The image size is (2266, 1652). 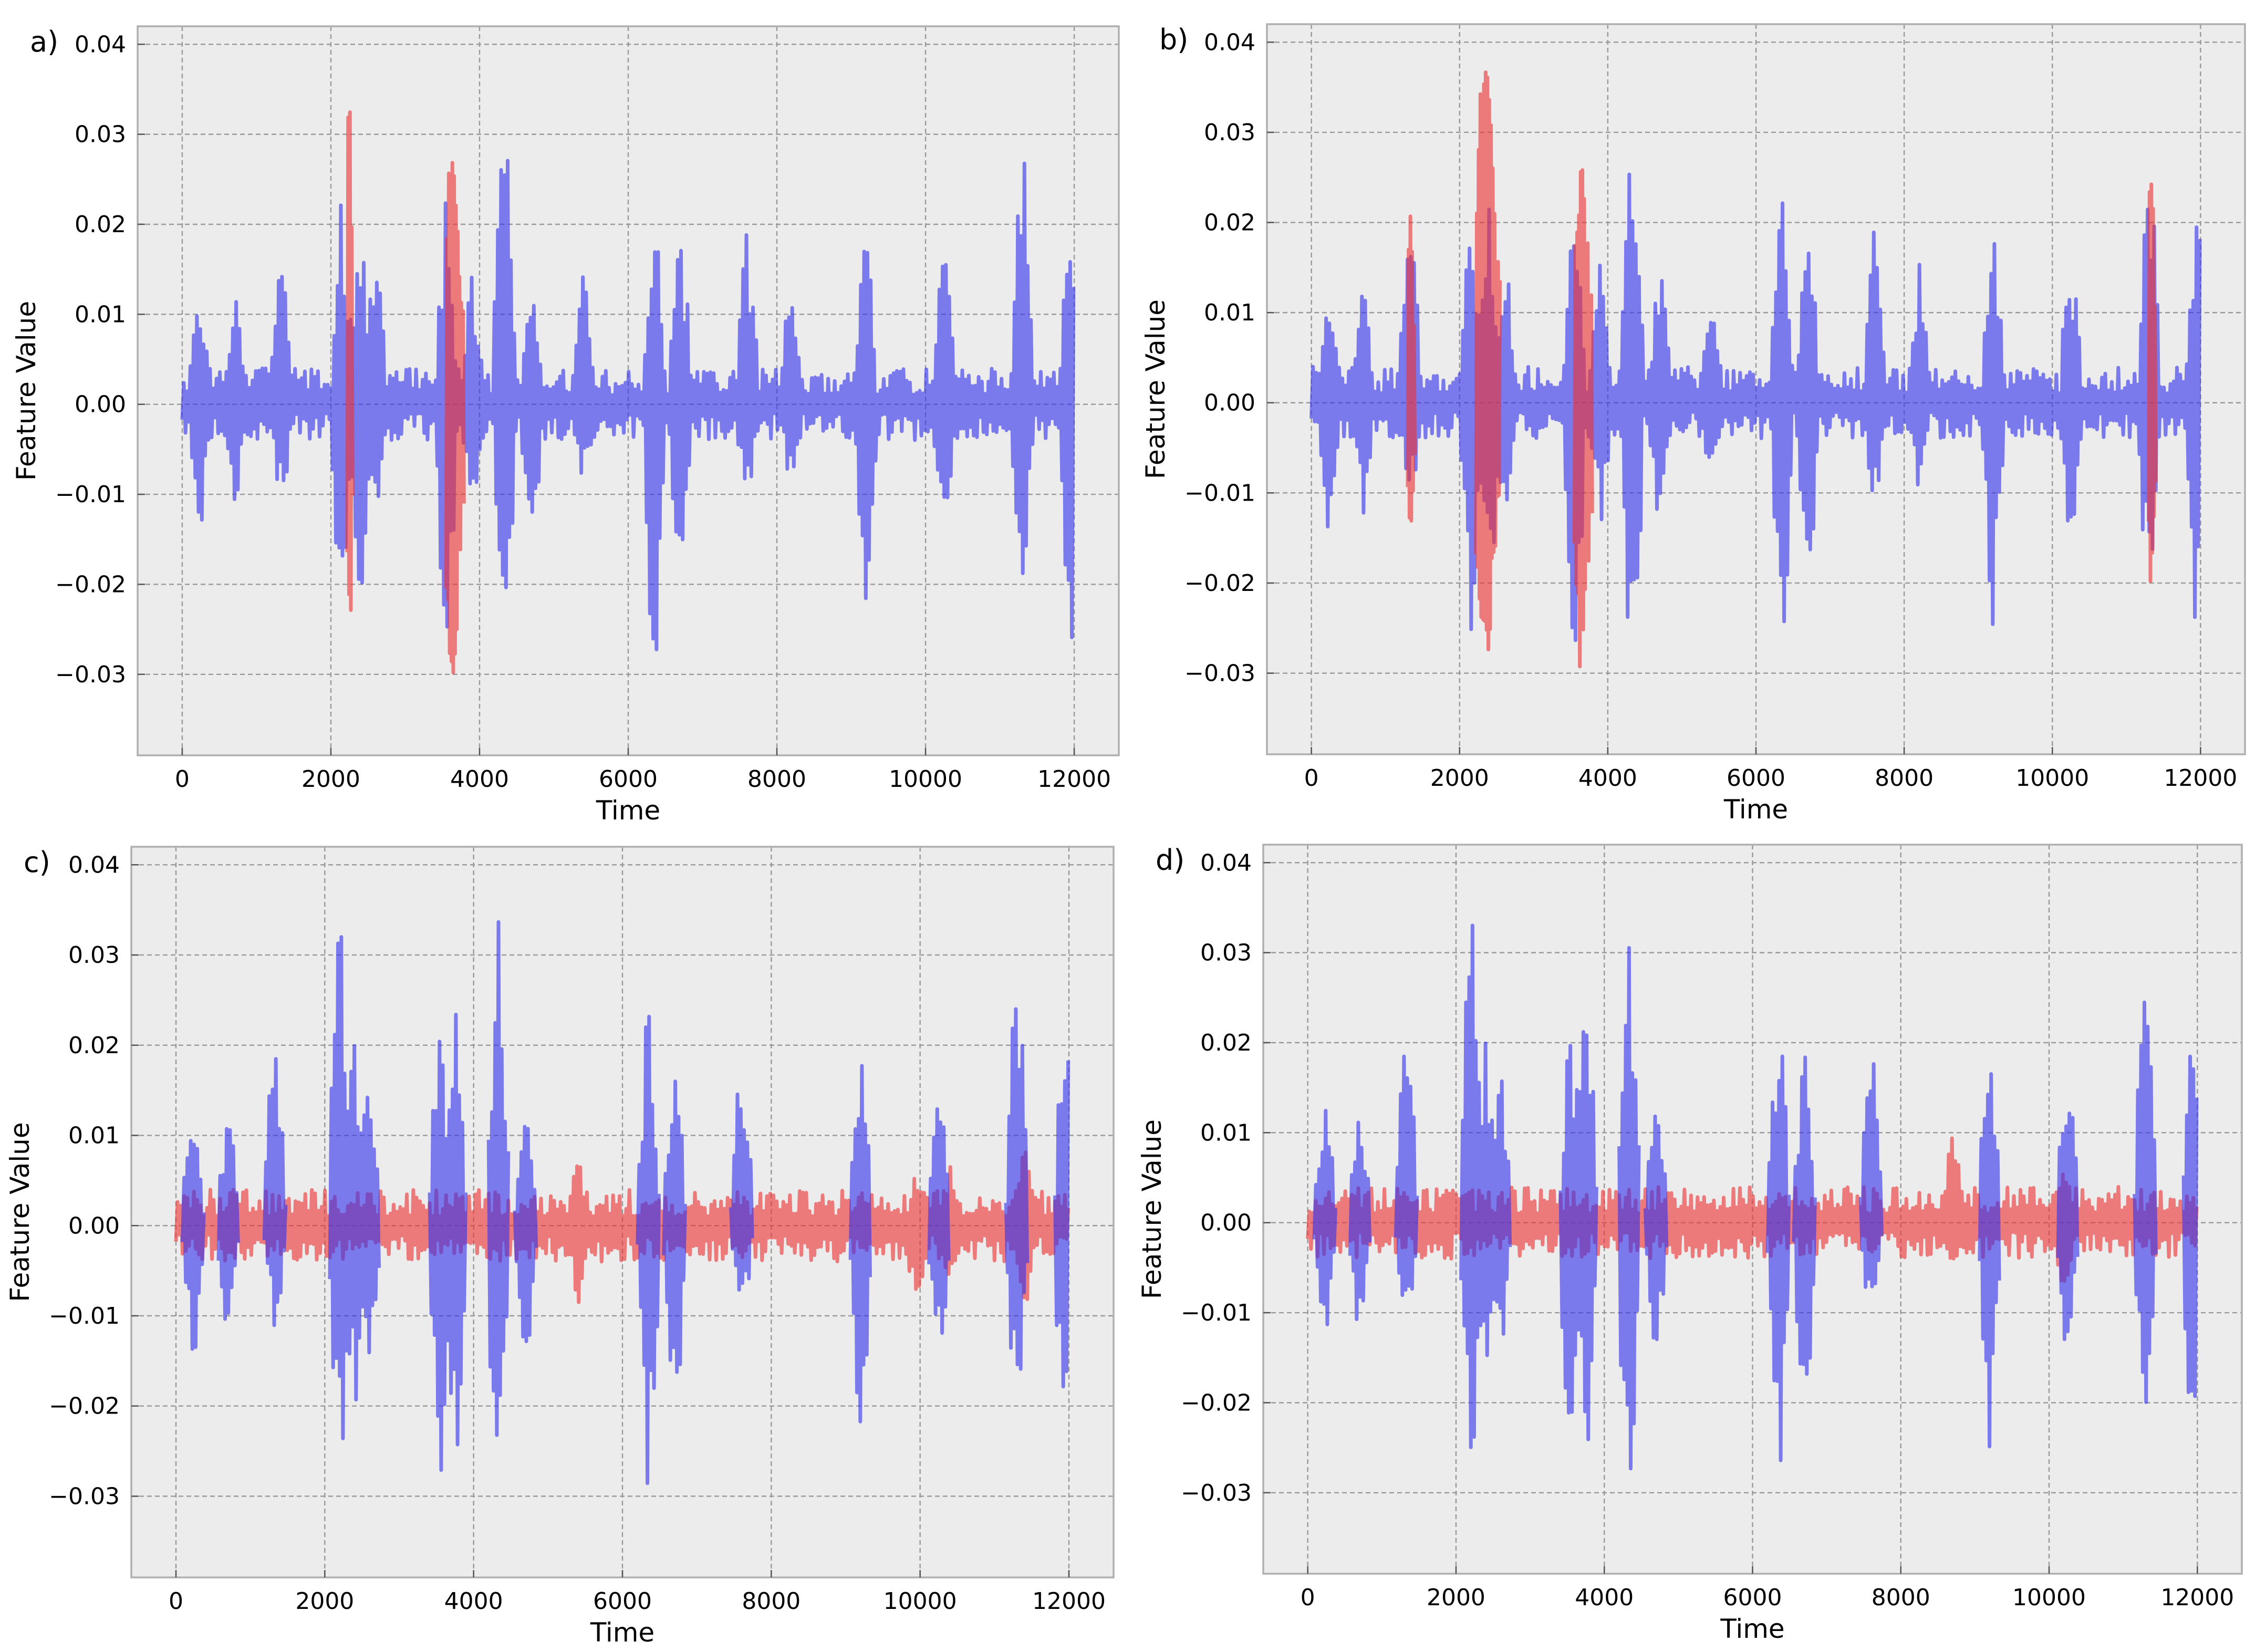 What do you see at coordinates (44, 42) in the screenshot?
I see `panel-label: a)` at bounding box center [44, 42].